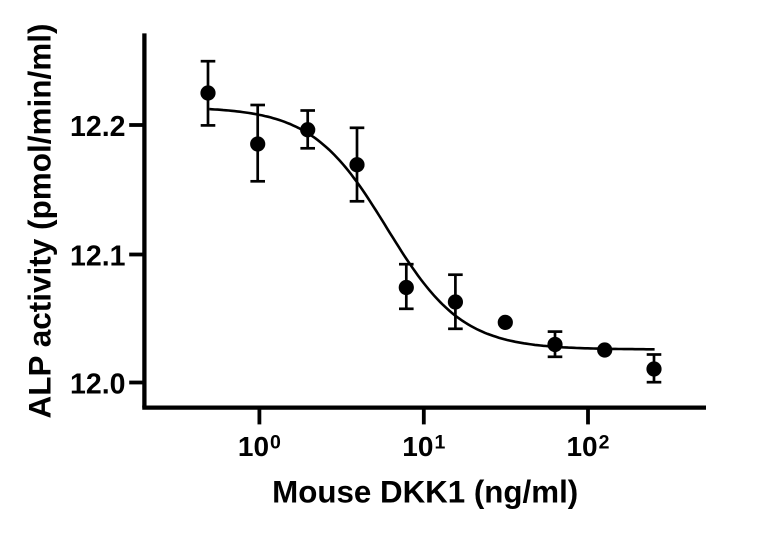  I want to click on svg-text: 12.0, so click(97, 385).